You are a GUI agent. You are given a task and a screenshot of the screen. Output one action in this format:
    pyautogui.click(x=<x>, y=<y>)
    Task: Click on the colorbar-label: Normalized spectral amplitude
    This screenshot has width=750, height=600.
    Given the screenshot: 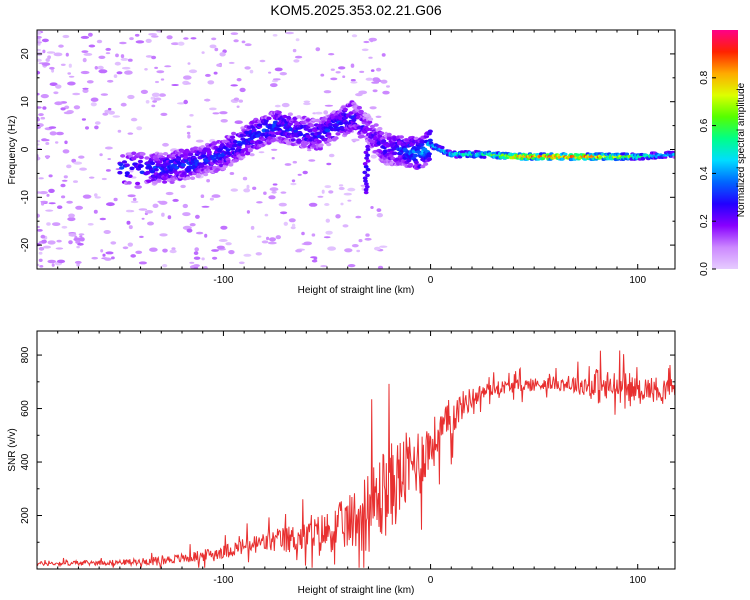 What is the action you would take?
    pyautogui.click(x=741, y=149)
    